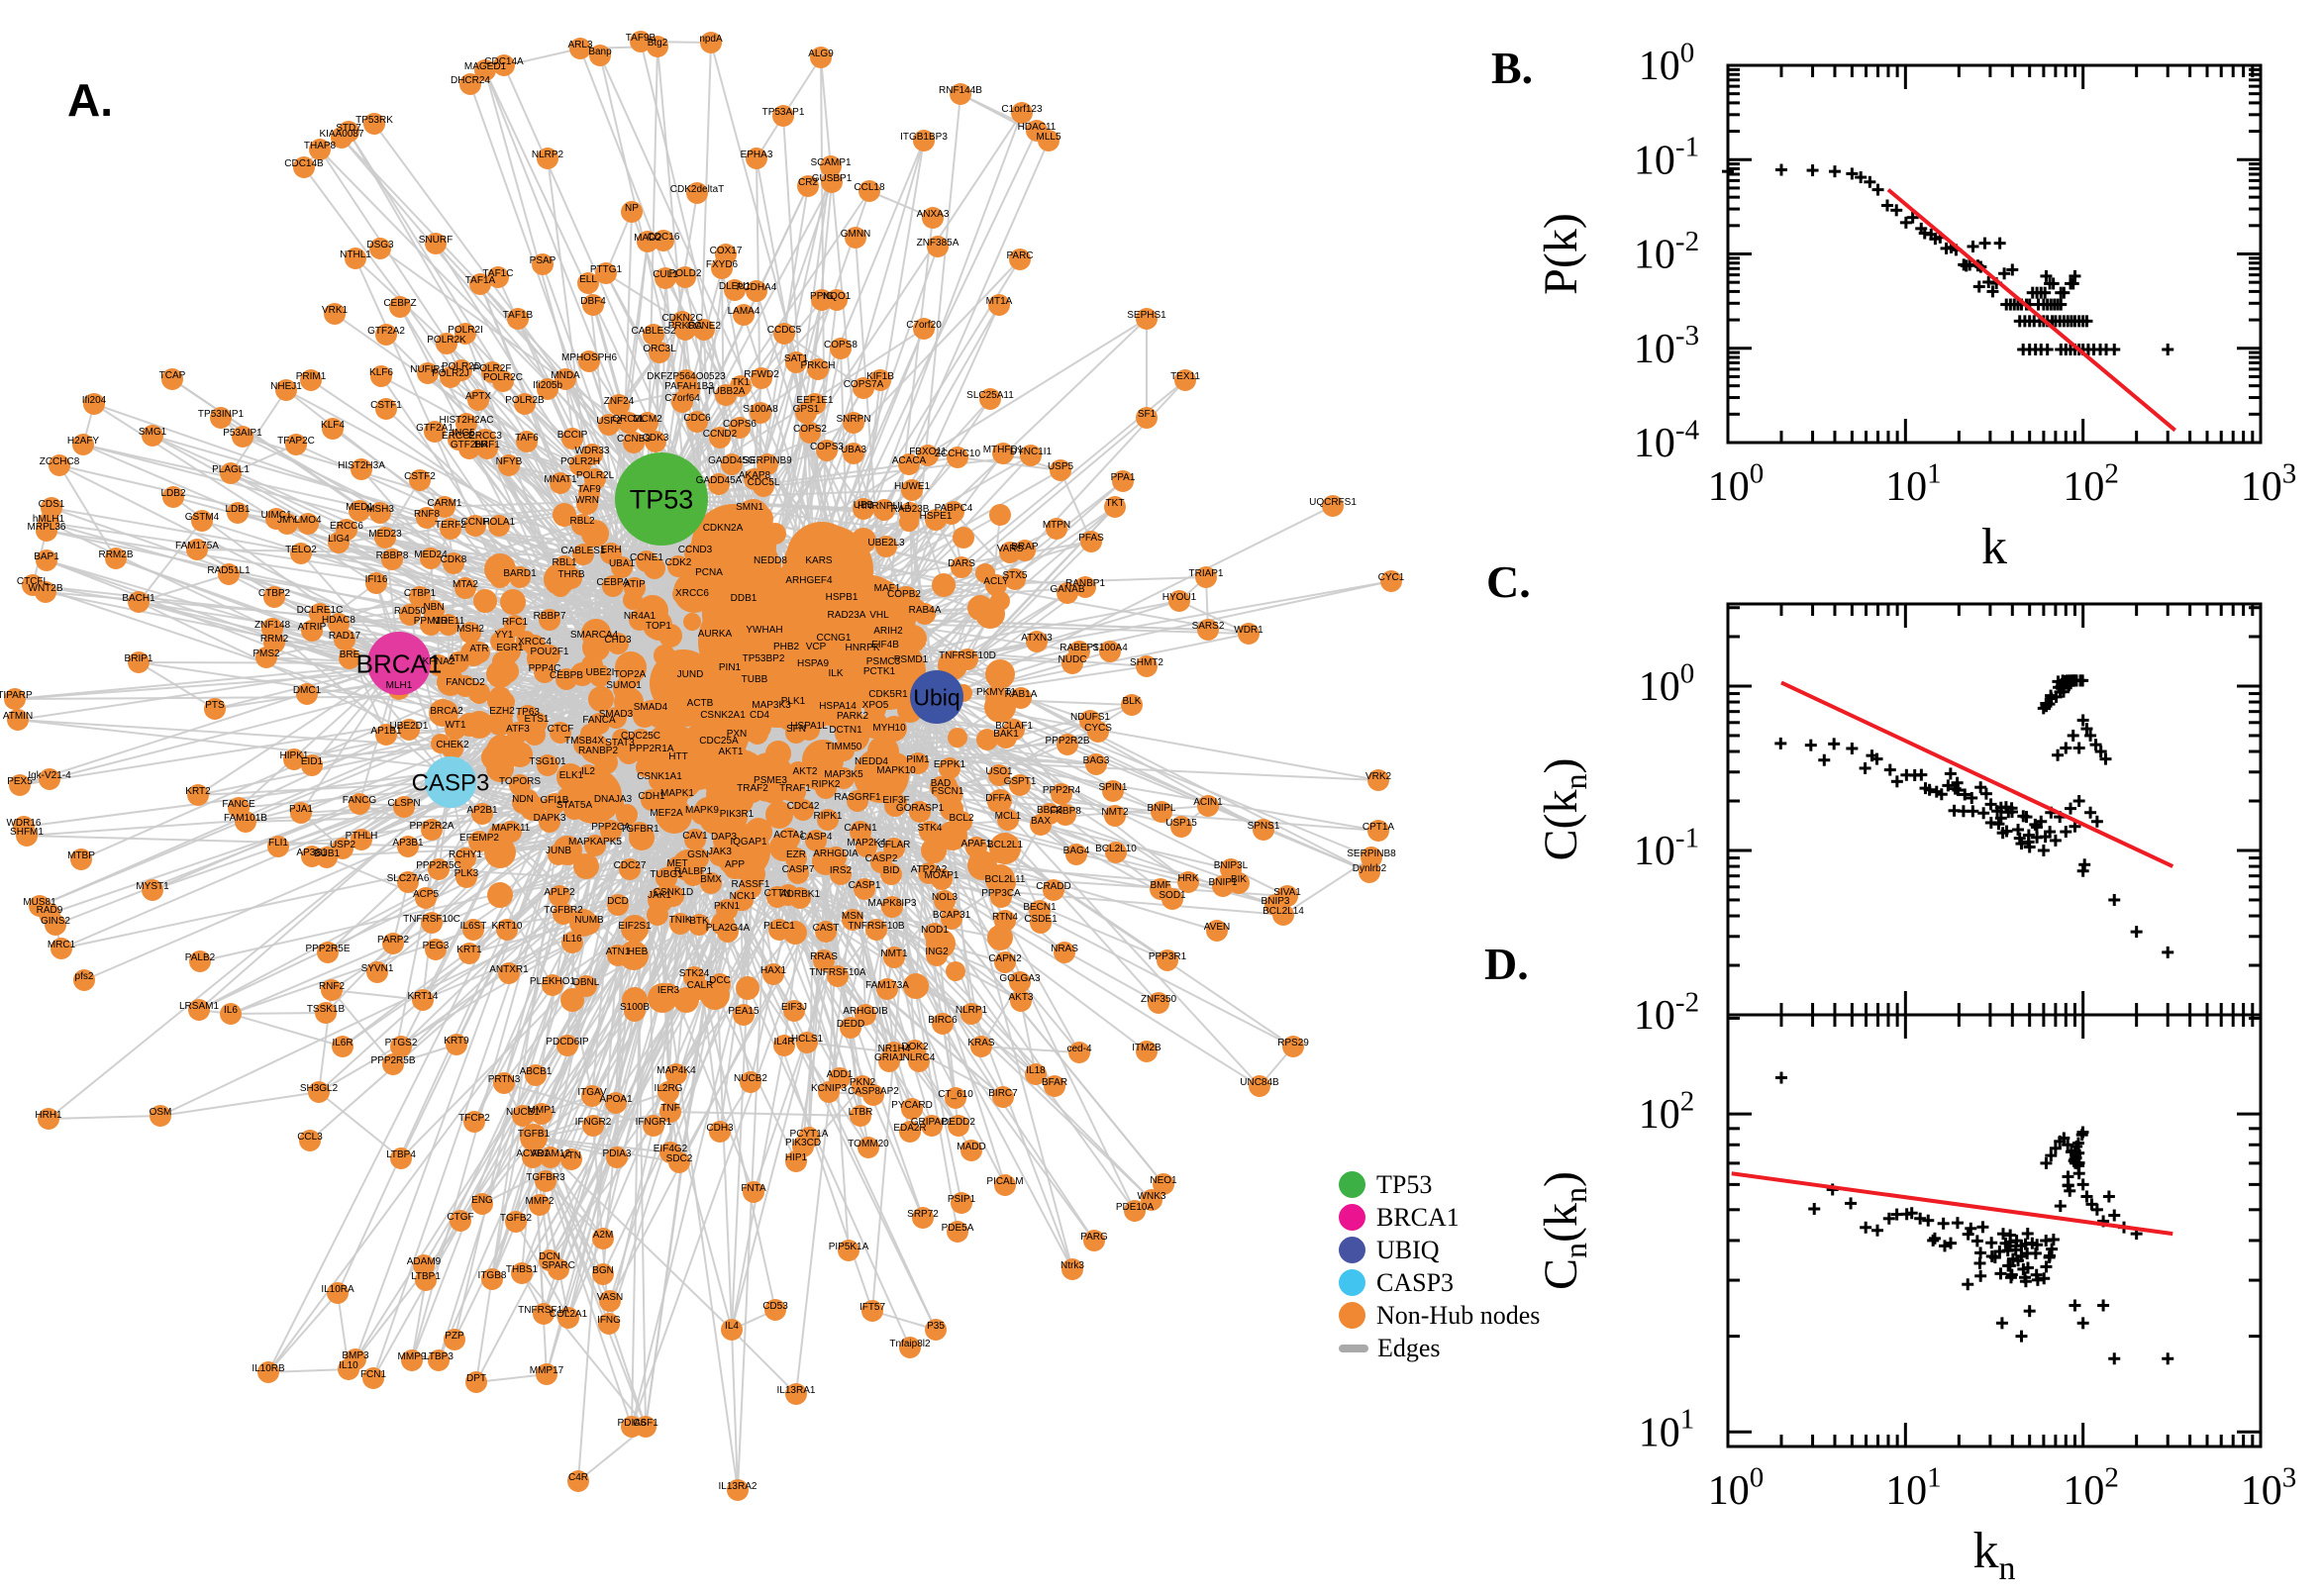 Image resolution: width=2323 pixels, height=1596 pixels. I want to click on panel-label-a: A., so click(90, 100).